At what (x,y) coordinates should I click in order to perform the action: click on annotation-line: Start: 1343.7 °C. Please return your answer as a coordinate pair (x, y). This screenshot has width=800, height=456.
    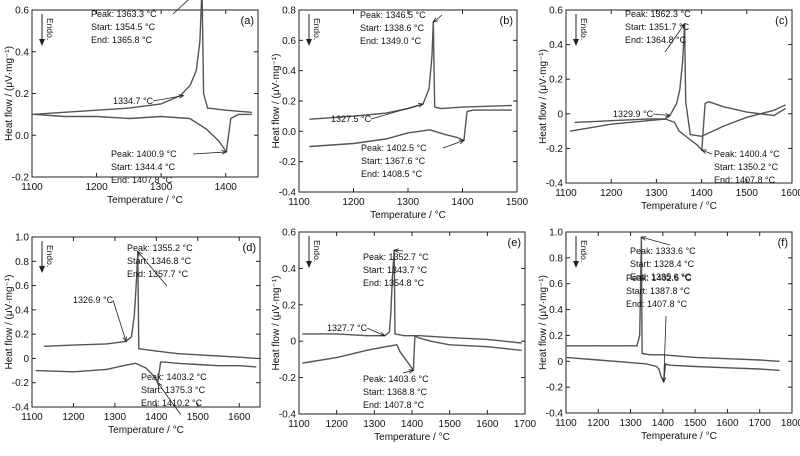
    Looking at the image, I should click on (395, 270).